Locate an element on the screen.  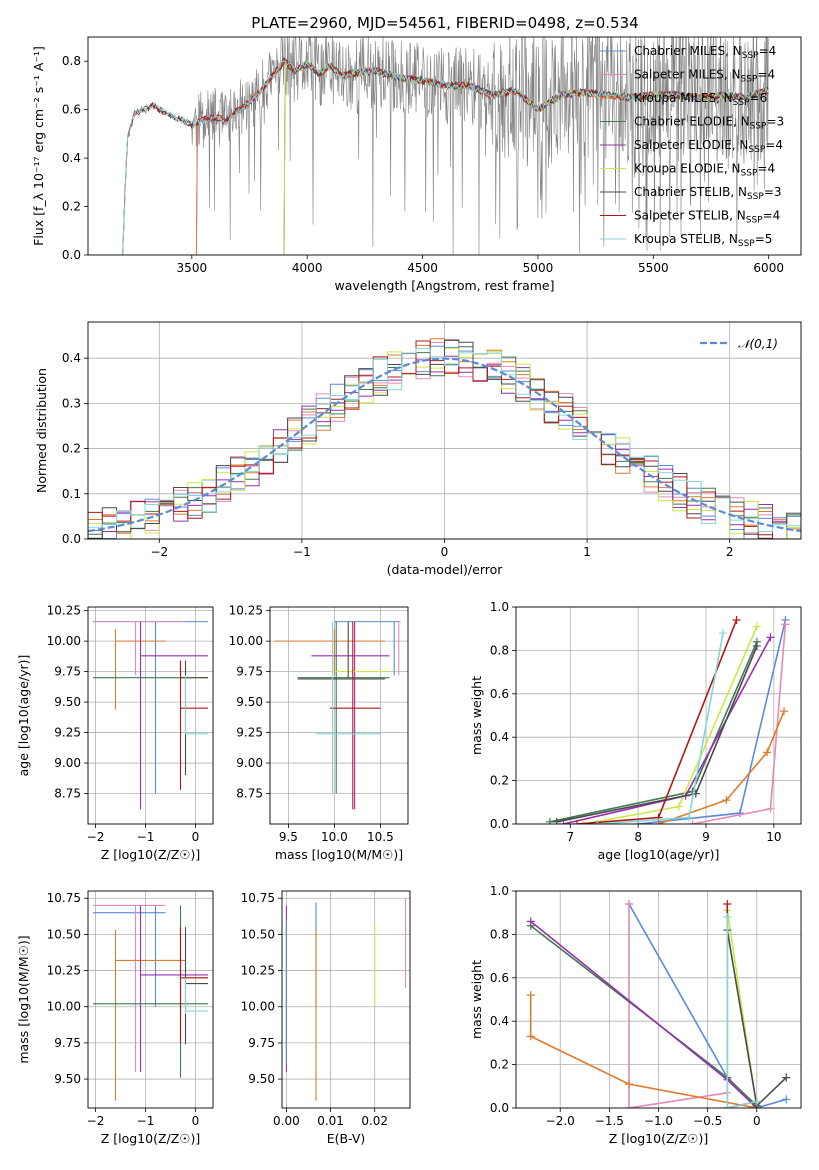
y-tick-label: 10.75 is located at coordinates (258, 898).